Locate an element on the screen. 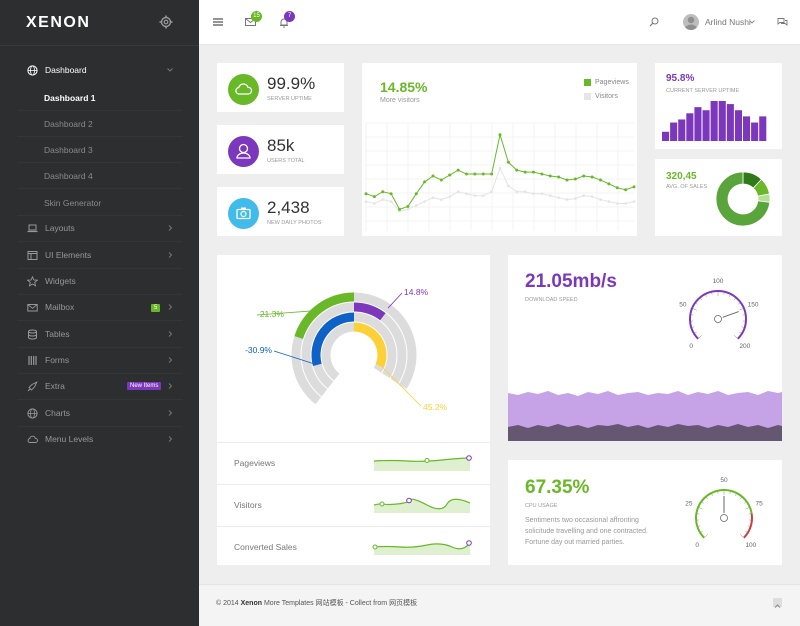 Image resolution: width=800 pixels, height=626 pixels. sidebar-subitem-label: Dashboard 4 is located at coordinates (68, 176).